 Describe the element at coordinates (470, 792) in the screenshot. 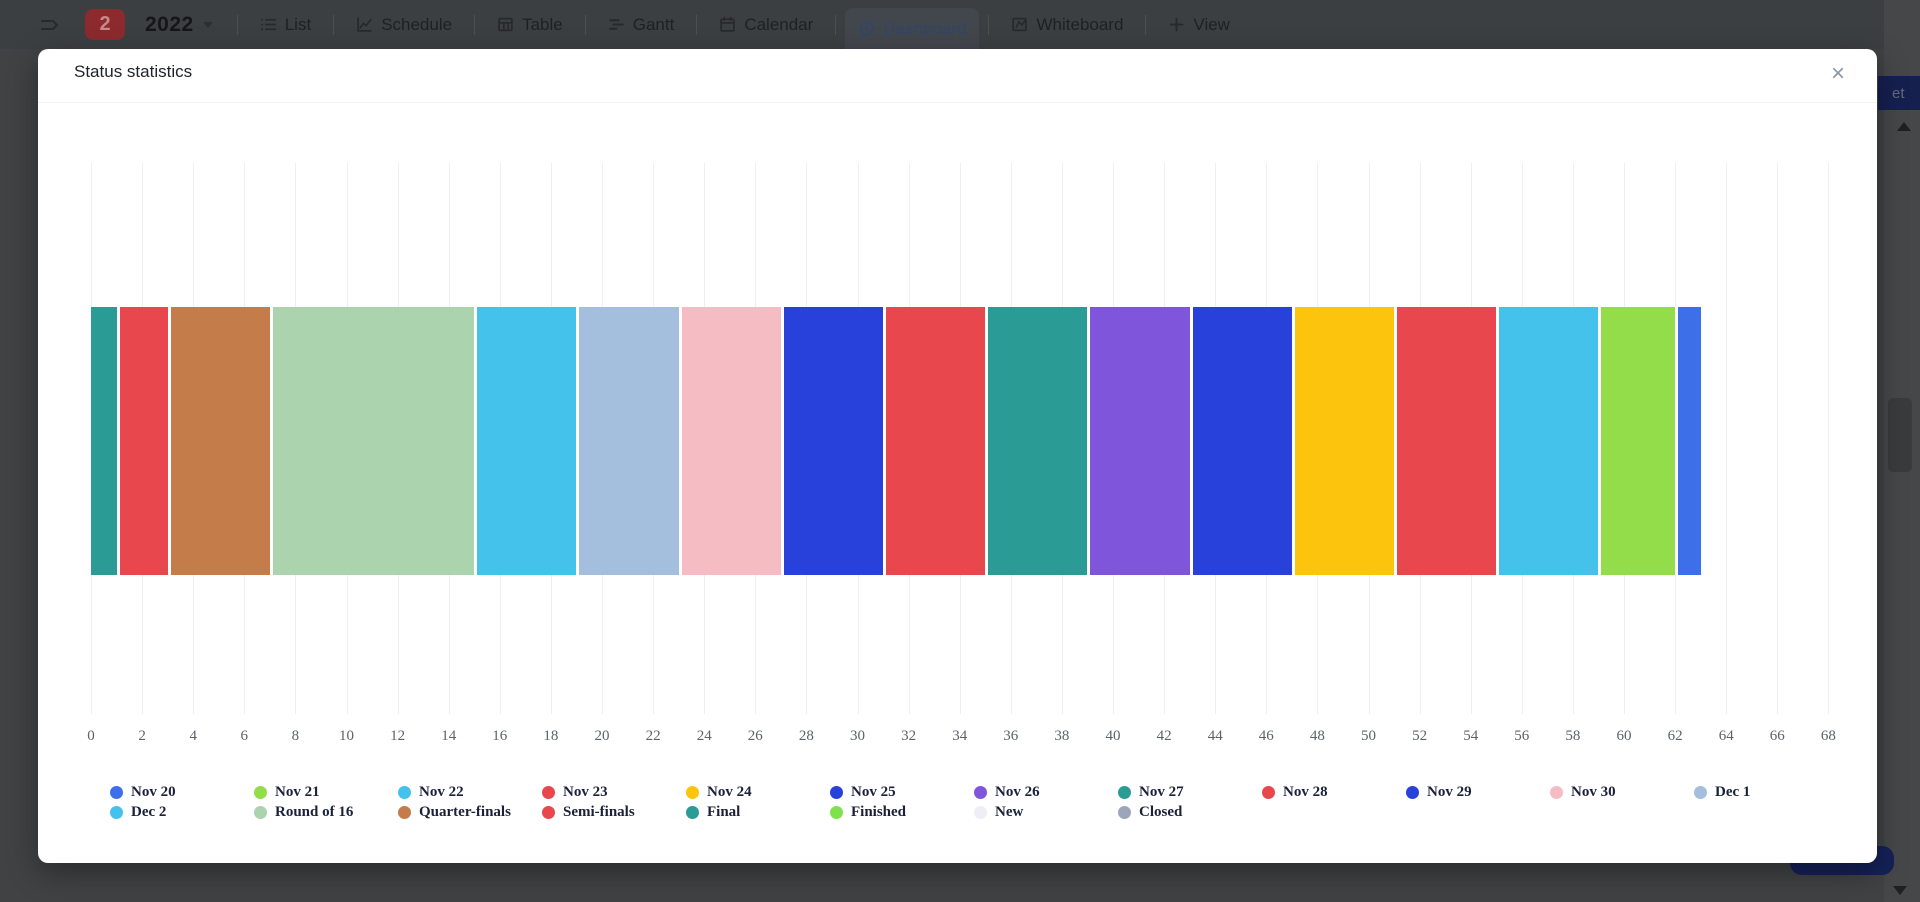

I see `legend-item-nov-22: Nov 22` at that location.